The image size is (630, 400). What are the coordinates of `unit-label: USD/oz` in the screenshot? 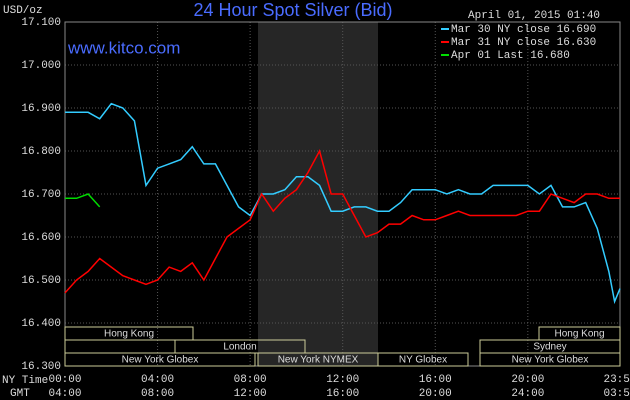 It's located at (23, 11).